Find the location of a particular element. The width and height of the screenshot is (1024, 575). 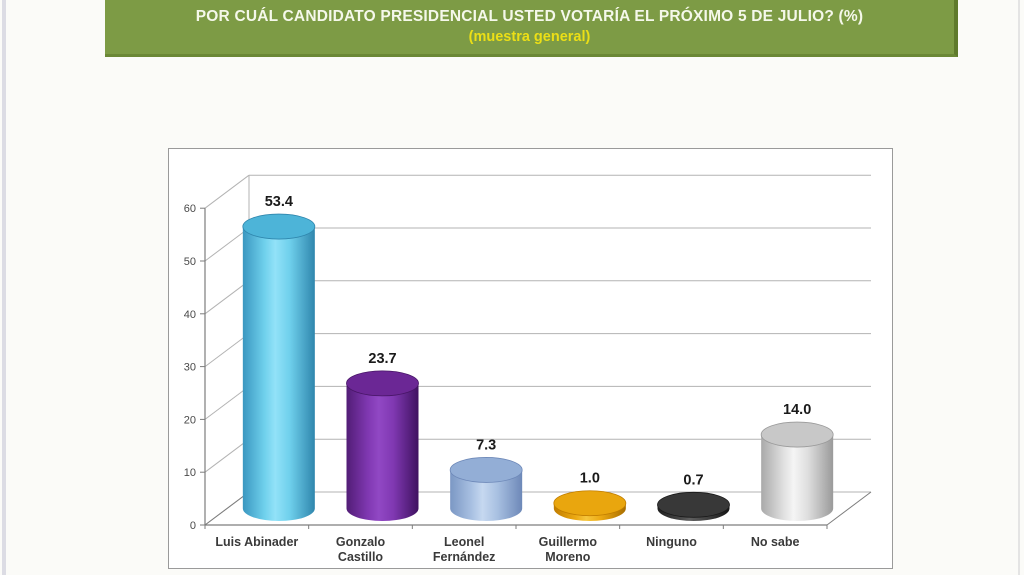

page-right-edge is located at coordinates (1019, 287).